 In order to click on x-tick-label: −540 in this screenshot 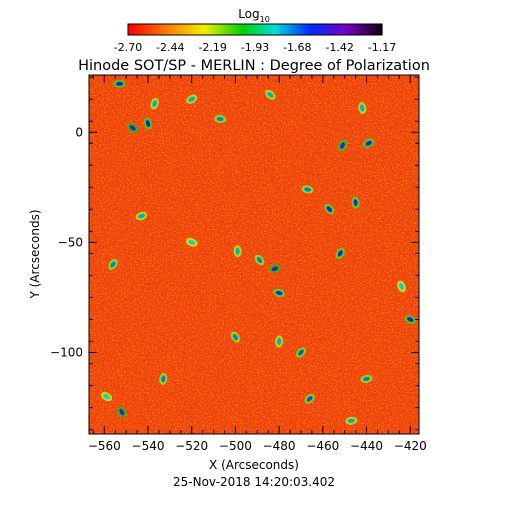, I will do `click(148, 446)`.